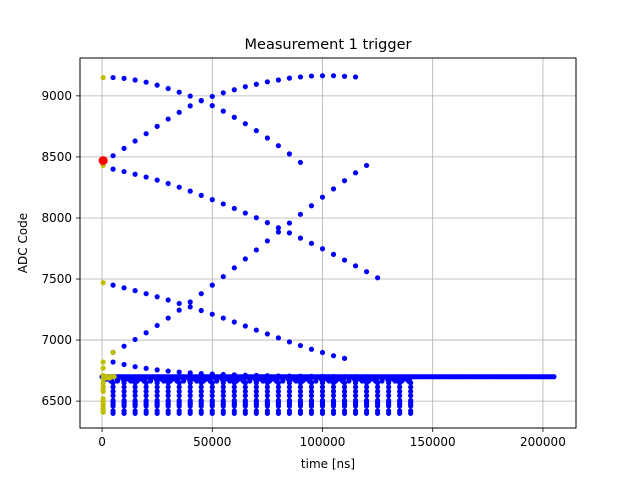 The width and height of the screenshot is (640, 480). I want to click on x-tick-label: 200000, so click(543, 442).